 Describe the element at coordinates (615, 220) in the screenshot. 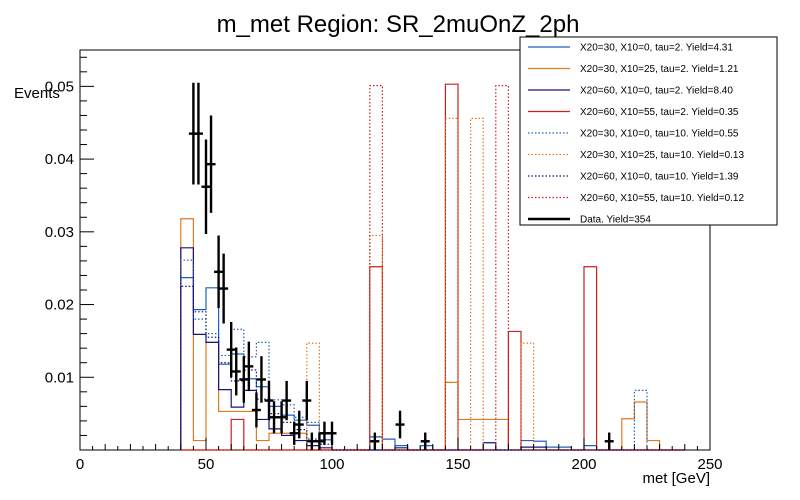

I see `svg-text: Data. Yield=354` at that location.